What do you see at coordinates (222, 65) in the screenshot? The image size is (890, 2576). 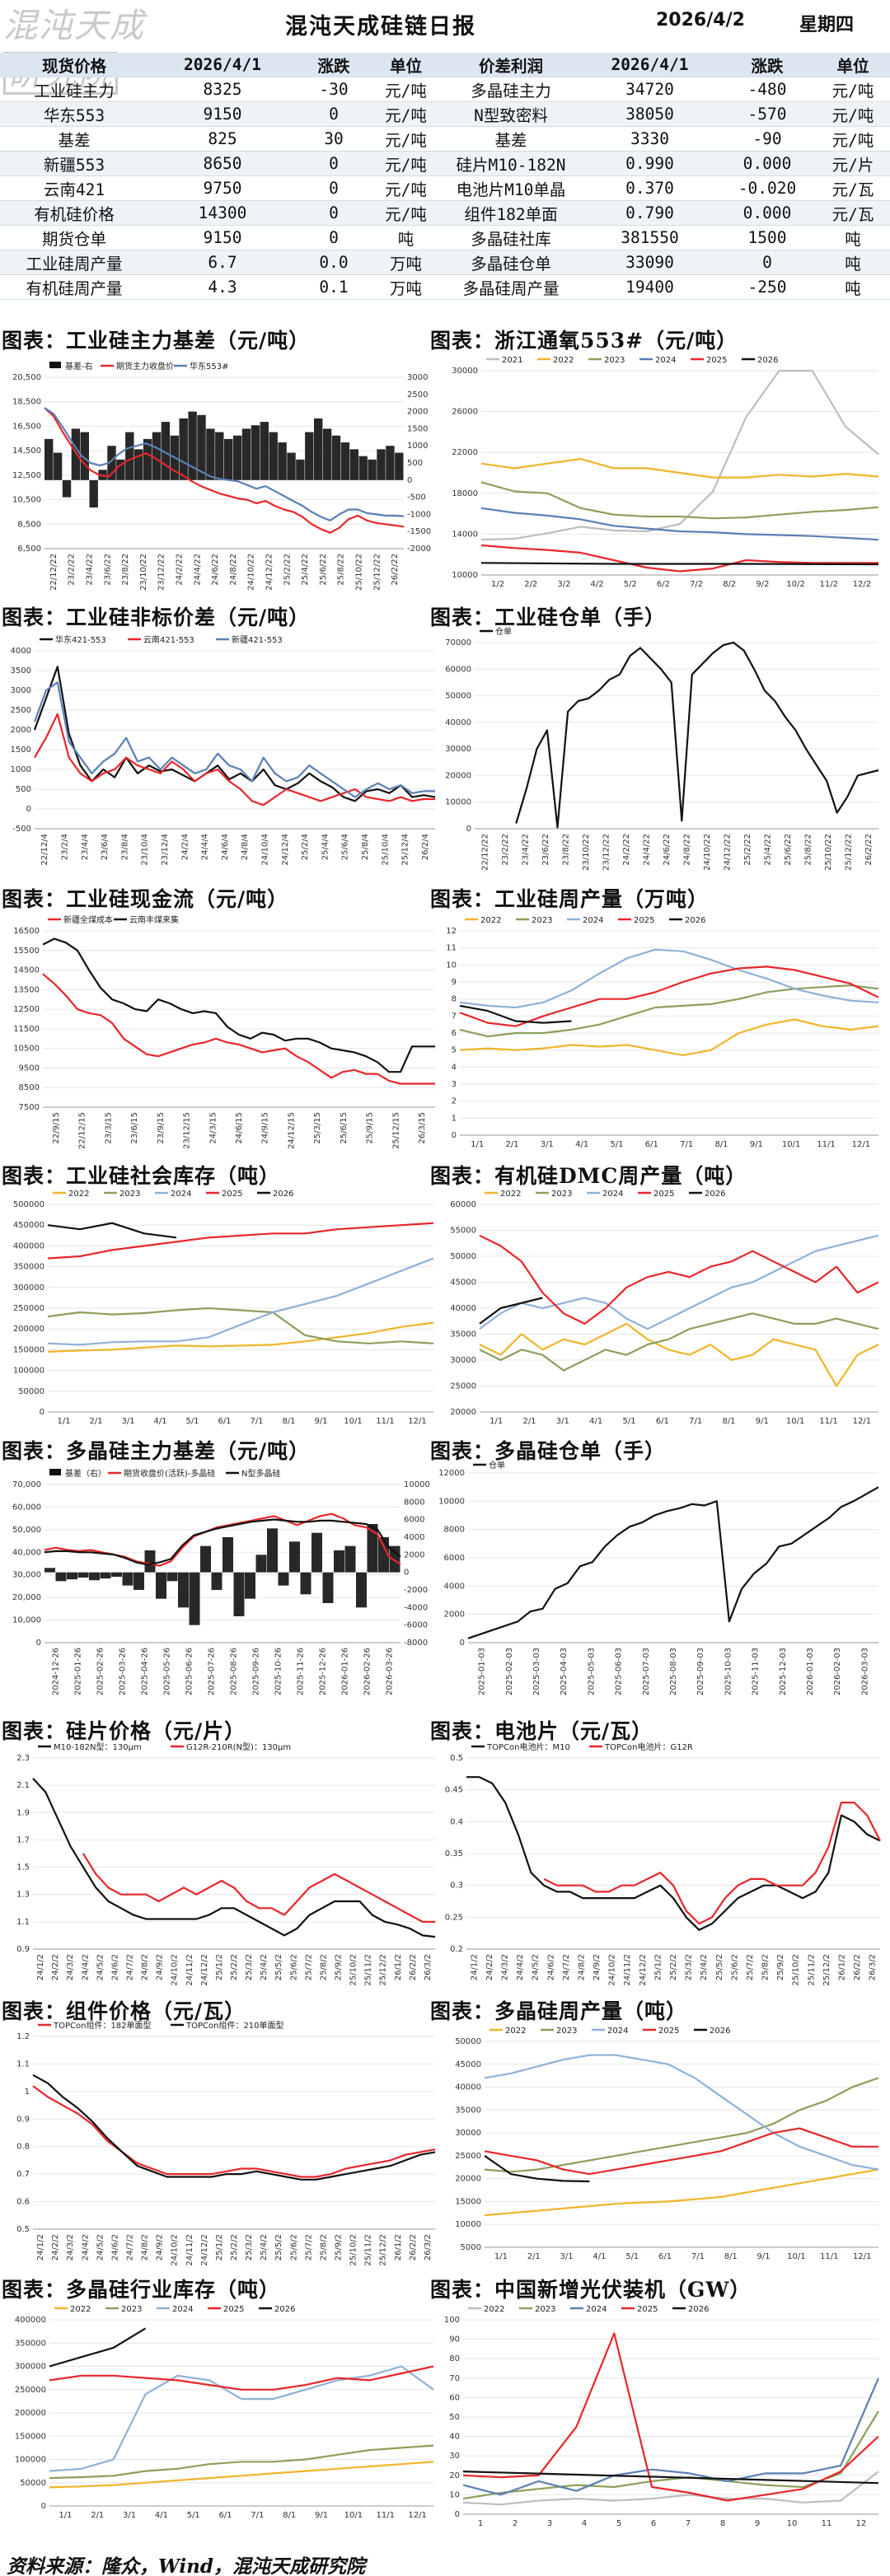 I see `table-header-cell: 2026/4/1` at bounding box center [222, 65].